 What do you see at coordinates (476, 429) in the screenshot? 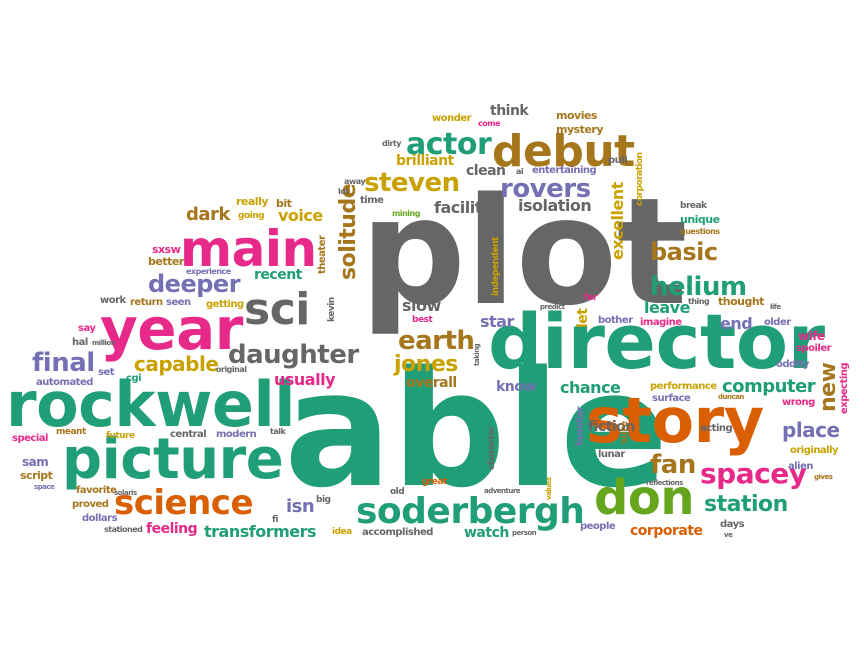
I see `word-able: able` at bounding box center [476, 429].